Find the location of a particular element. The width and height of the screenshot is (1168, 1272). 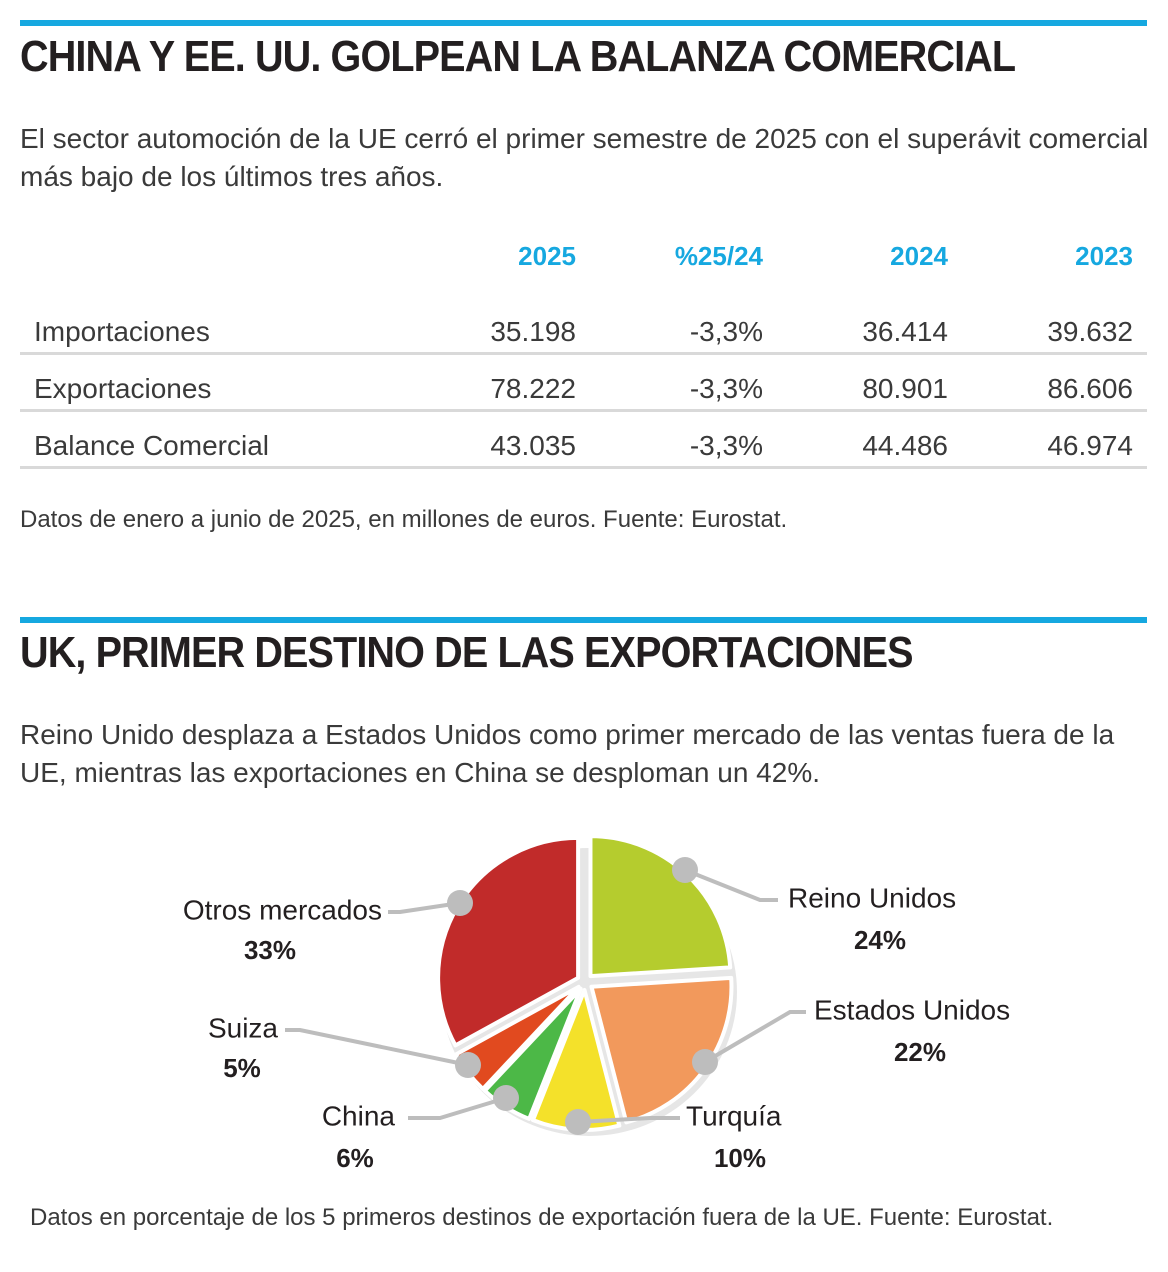

leader-dot-estados-unidos is located at coordinates (705, 1062).